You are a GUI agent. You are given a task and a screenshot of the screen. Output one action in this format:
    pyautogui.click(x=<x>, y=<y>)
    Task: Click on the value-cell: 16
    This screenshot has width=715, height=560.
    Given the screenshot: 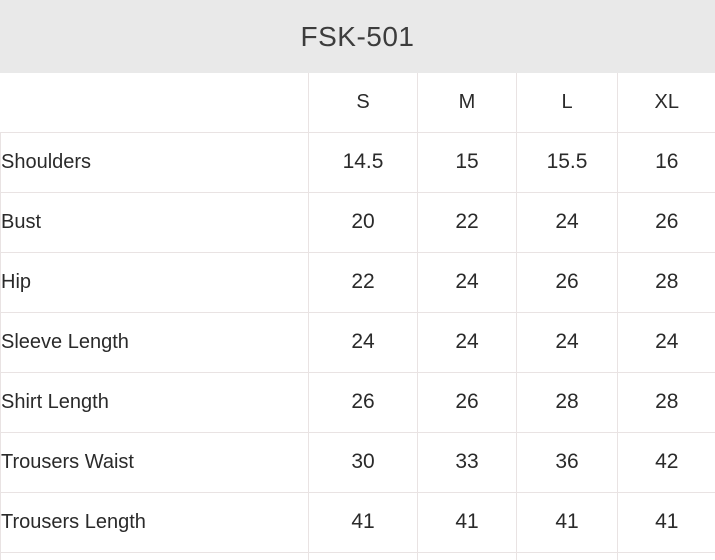 What is the action you would take?
    pyautogui.click(x=666, y=162)
    